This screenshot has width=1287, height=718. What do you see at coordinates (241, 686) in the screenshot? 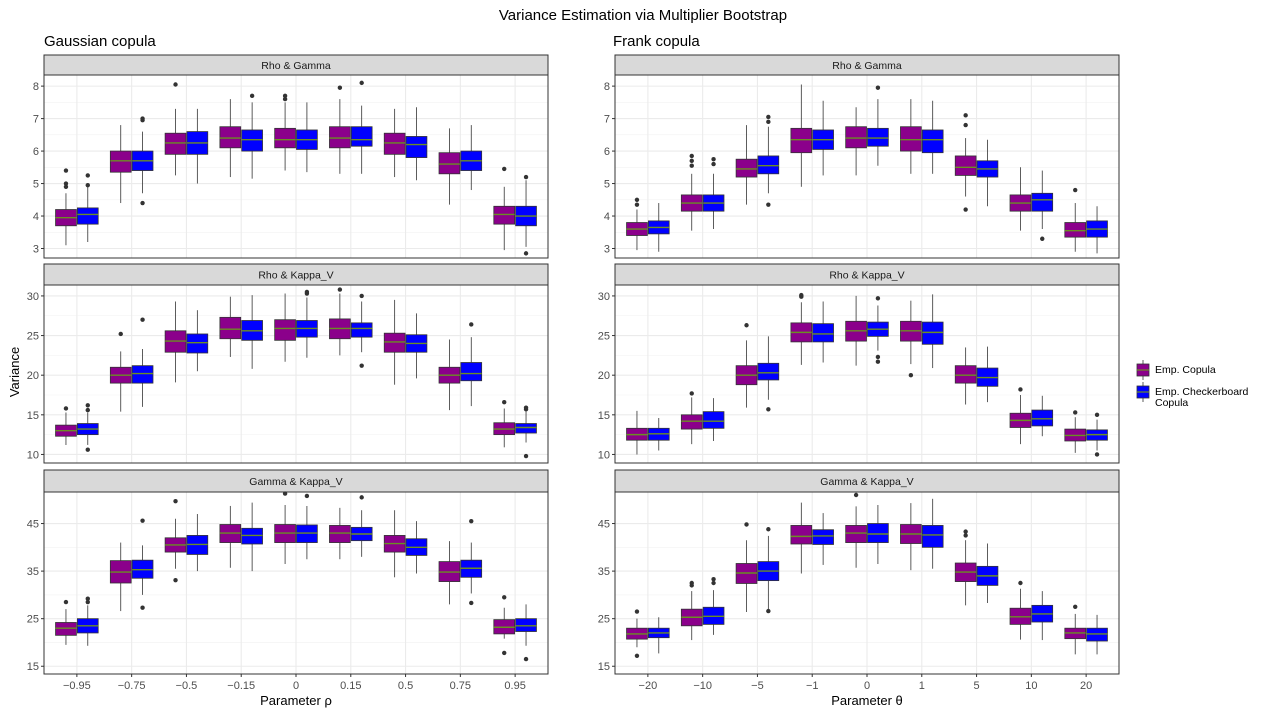
I see `x-tick-label: −0.15` at bounding box center [241, 686].